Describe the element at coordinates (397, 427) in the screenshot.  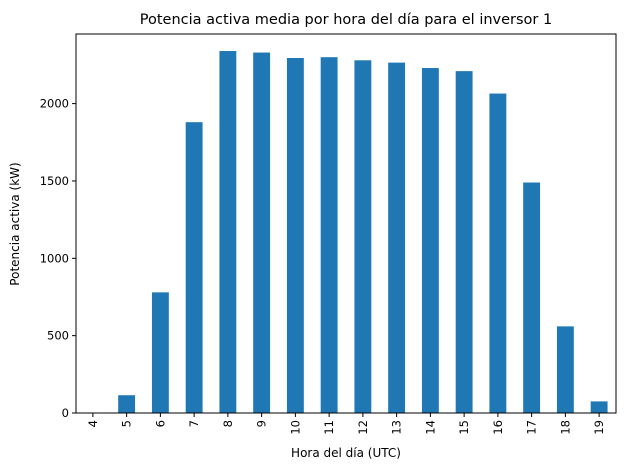
I see `x-tick-label-13: 13` at that location.